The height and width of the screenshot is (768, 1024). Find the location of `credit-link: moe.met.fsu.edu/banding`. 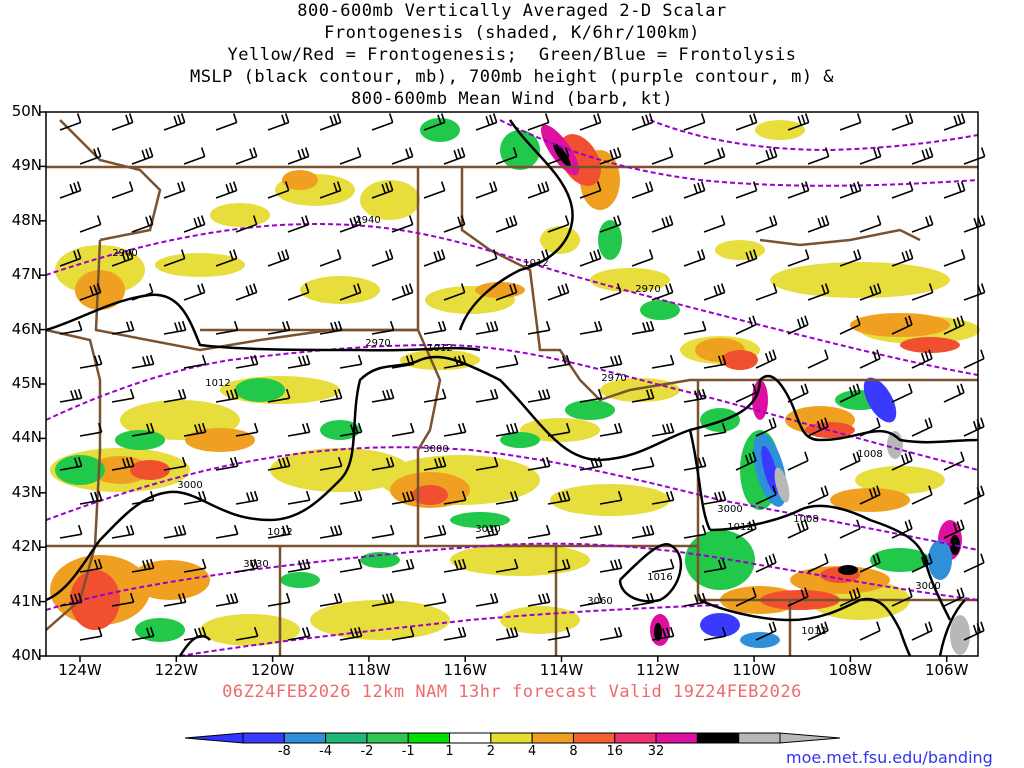

credit-link: moe.met.fsu.edu/banding is located at coordinates (889, 757).